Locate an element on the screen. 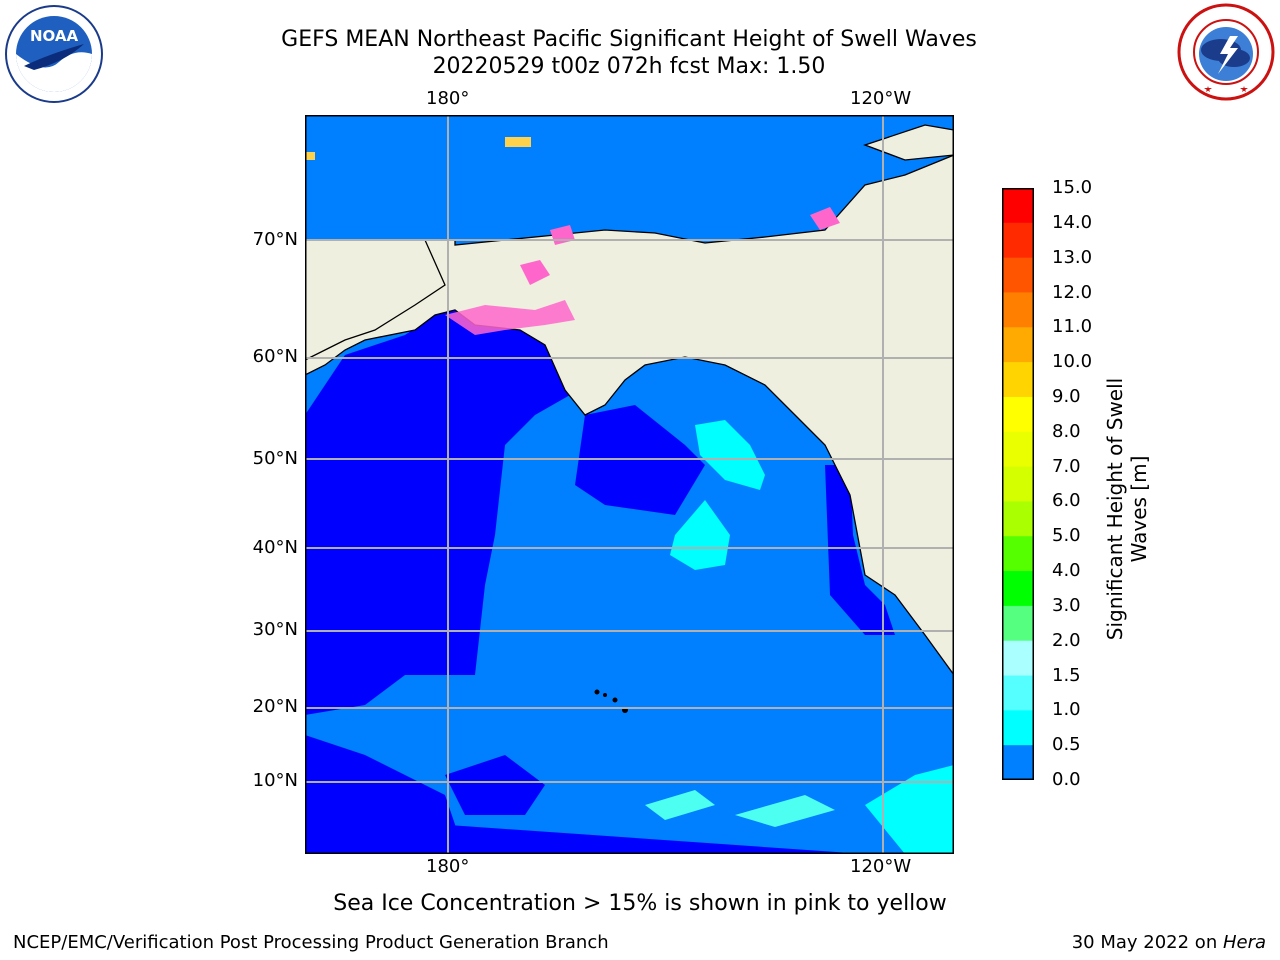  colorbar-tick-label: 15.0 is located at coordinates (1072, 187).